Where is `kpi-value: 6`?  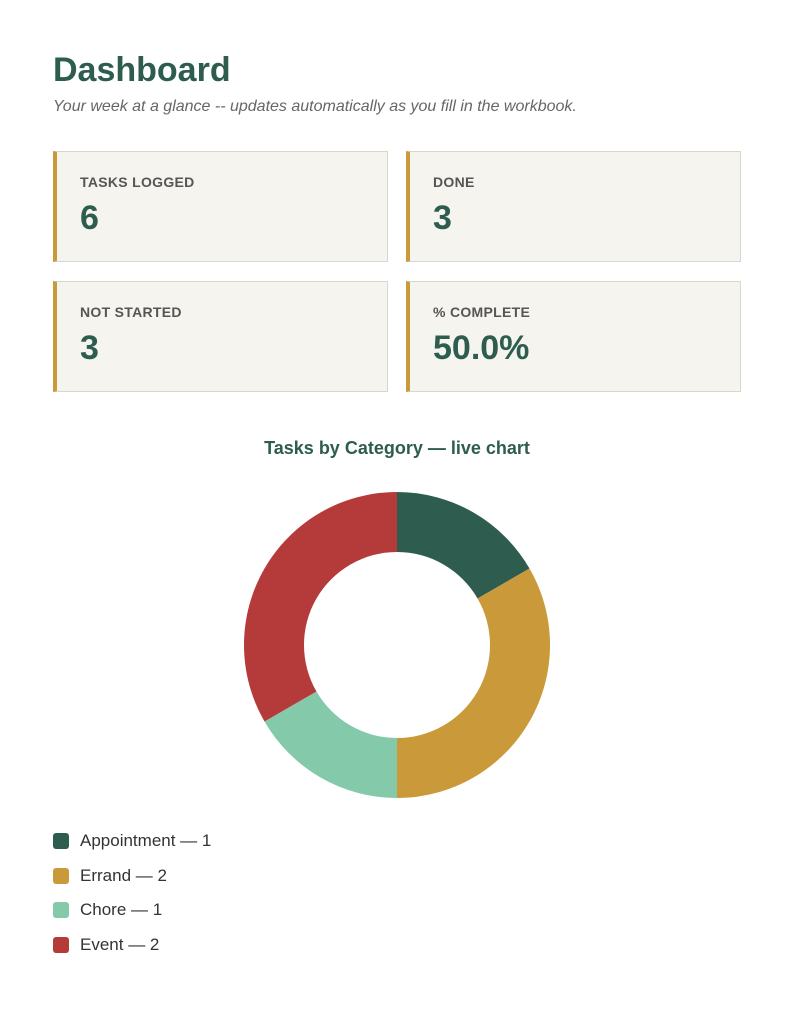 kpi-value: 6 is located at coordinates (89, 218).